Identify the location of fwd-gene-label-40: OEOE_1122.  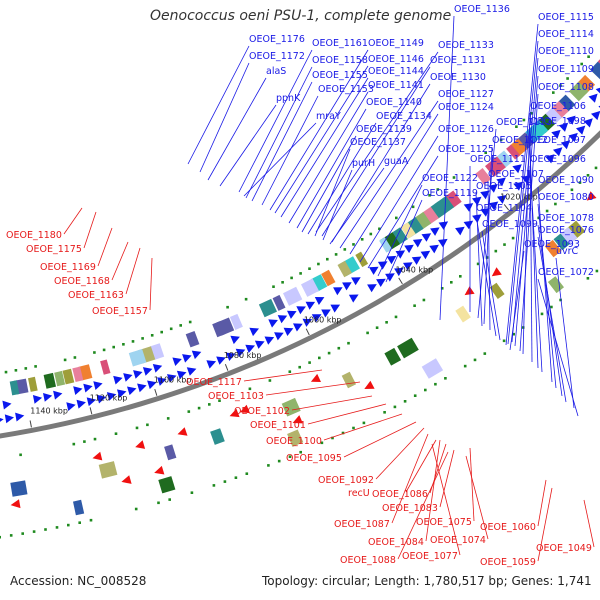
(450, 178).